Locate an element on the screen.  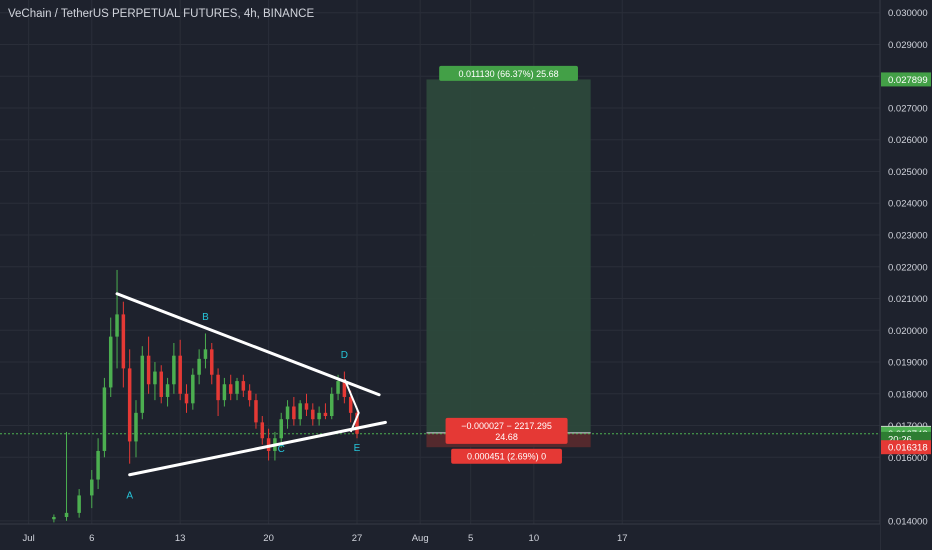
x-tick-label: 10 is located at coordinates (534, 538).